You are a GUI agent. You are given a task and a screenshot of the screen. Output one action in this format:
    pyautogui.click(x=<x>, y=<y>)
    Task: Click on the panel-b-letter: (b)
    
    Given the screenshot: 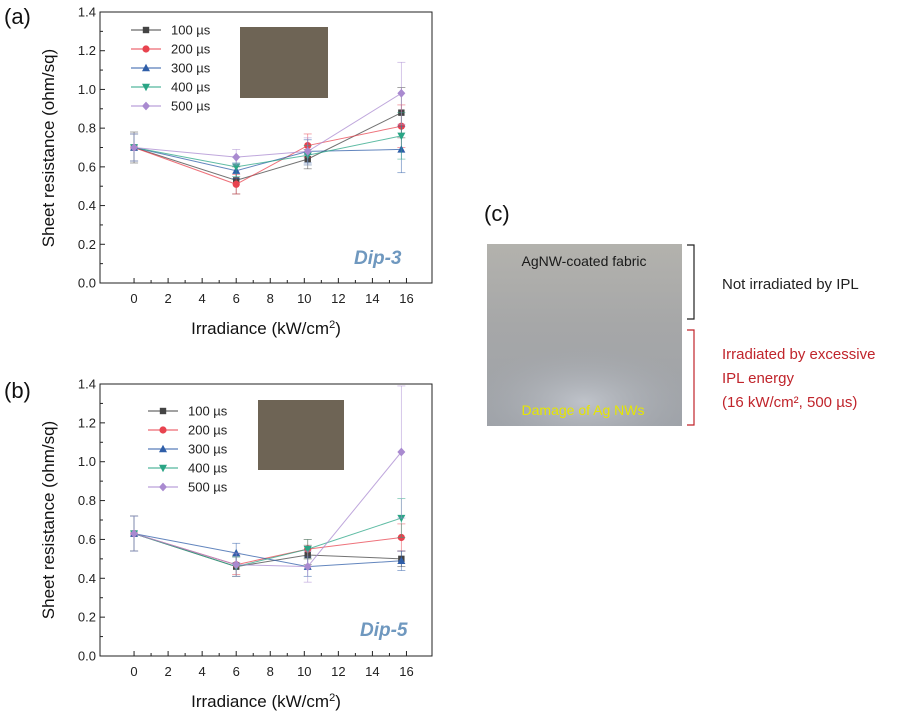 What is the action you would take?
    pyautogui.click(x=17, y=390)
    